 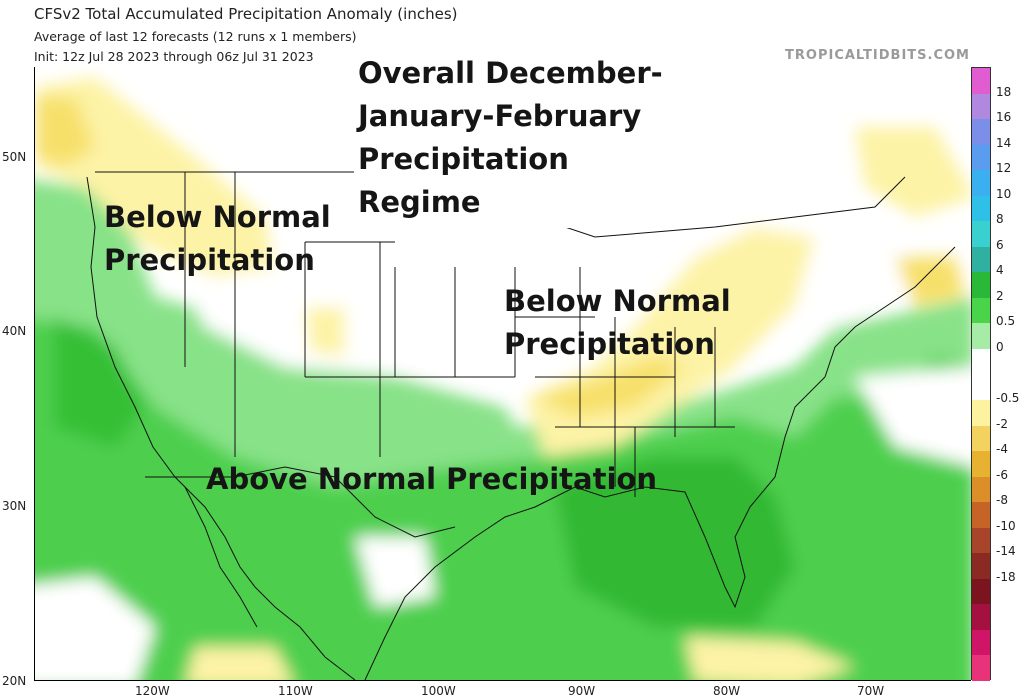 What do you see at coordinates (239, 663) in the screenshot?
I see `below-normal-area-pacific` at bounding box center [239, 663].